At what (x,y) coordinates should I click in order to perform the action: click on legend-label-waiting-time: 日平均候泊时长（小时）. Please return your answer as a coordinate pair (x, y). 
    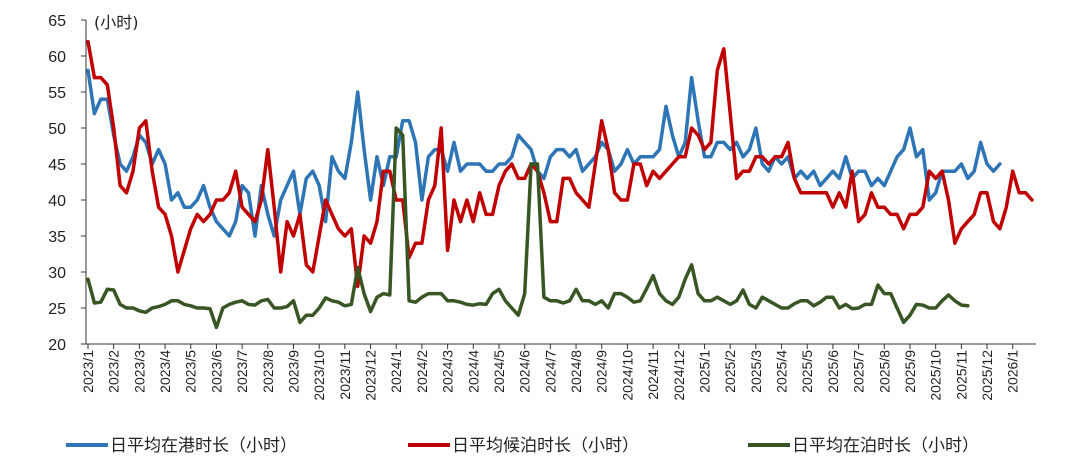
    Looking at the image, I should click on (545, 446).